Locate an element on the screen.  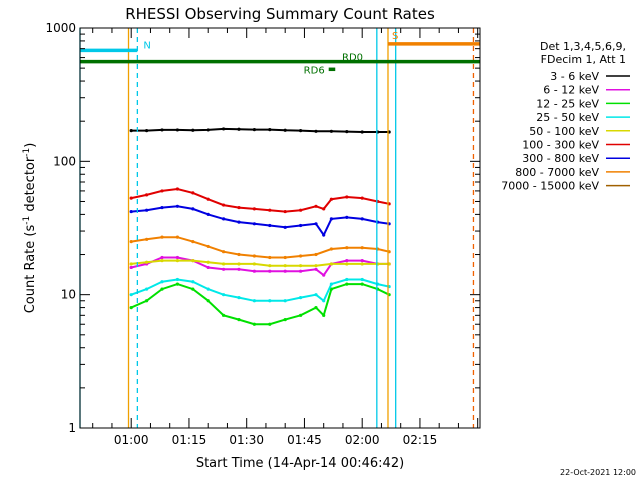
y-tick-label: 10 is located at coordinates (68, 295).